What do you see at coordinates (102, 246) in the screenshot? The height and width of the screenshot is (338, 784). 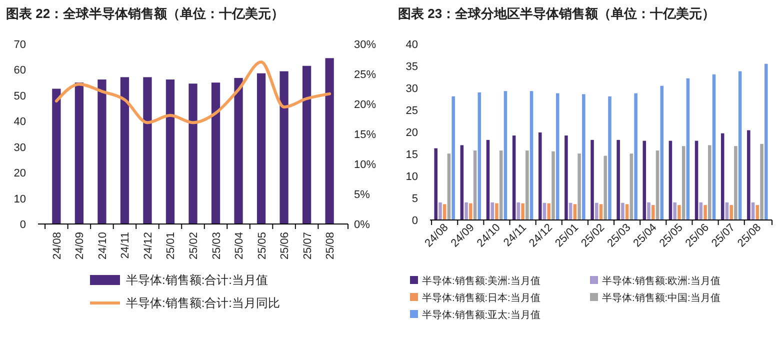 I see `x-tick-label: 24/10` at bounding box center [102, 246].